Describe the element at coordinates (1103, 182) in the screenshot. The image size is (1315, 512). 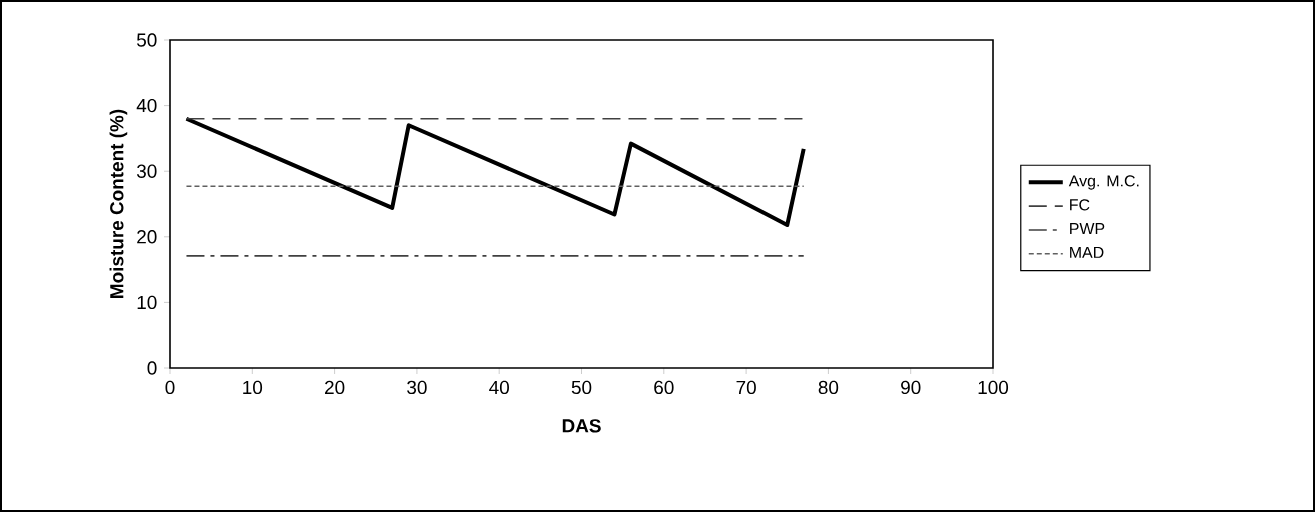
I see `legend-label: Avg. M.C.` at that location.